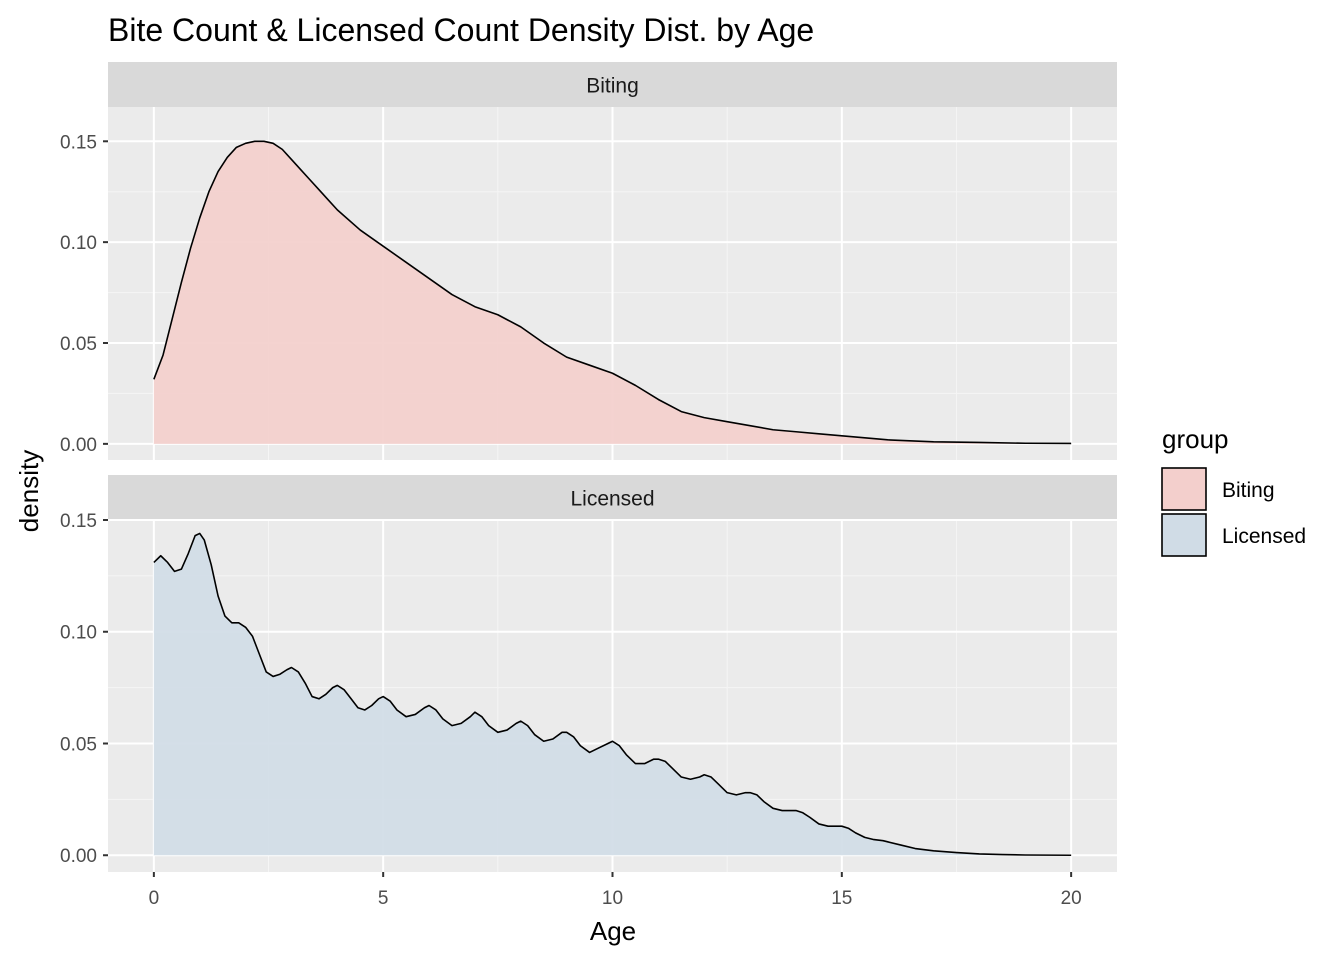 This screenshot has height=960, width=1344. Describe the element at coordinates (383, 898) in the screenshot. I see `x-tick-label: 5` at that location.